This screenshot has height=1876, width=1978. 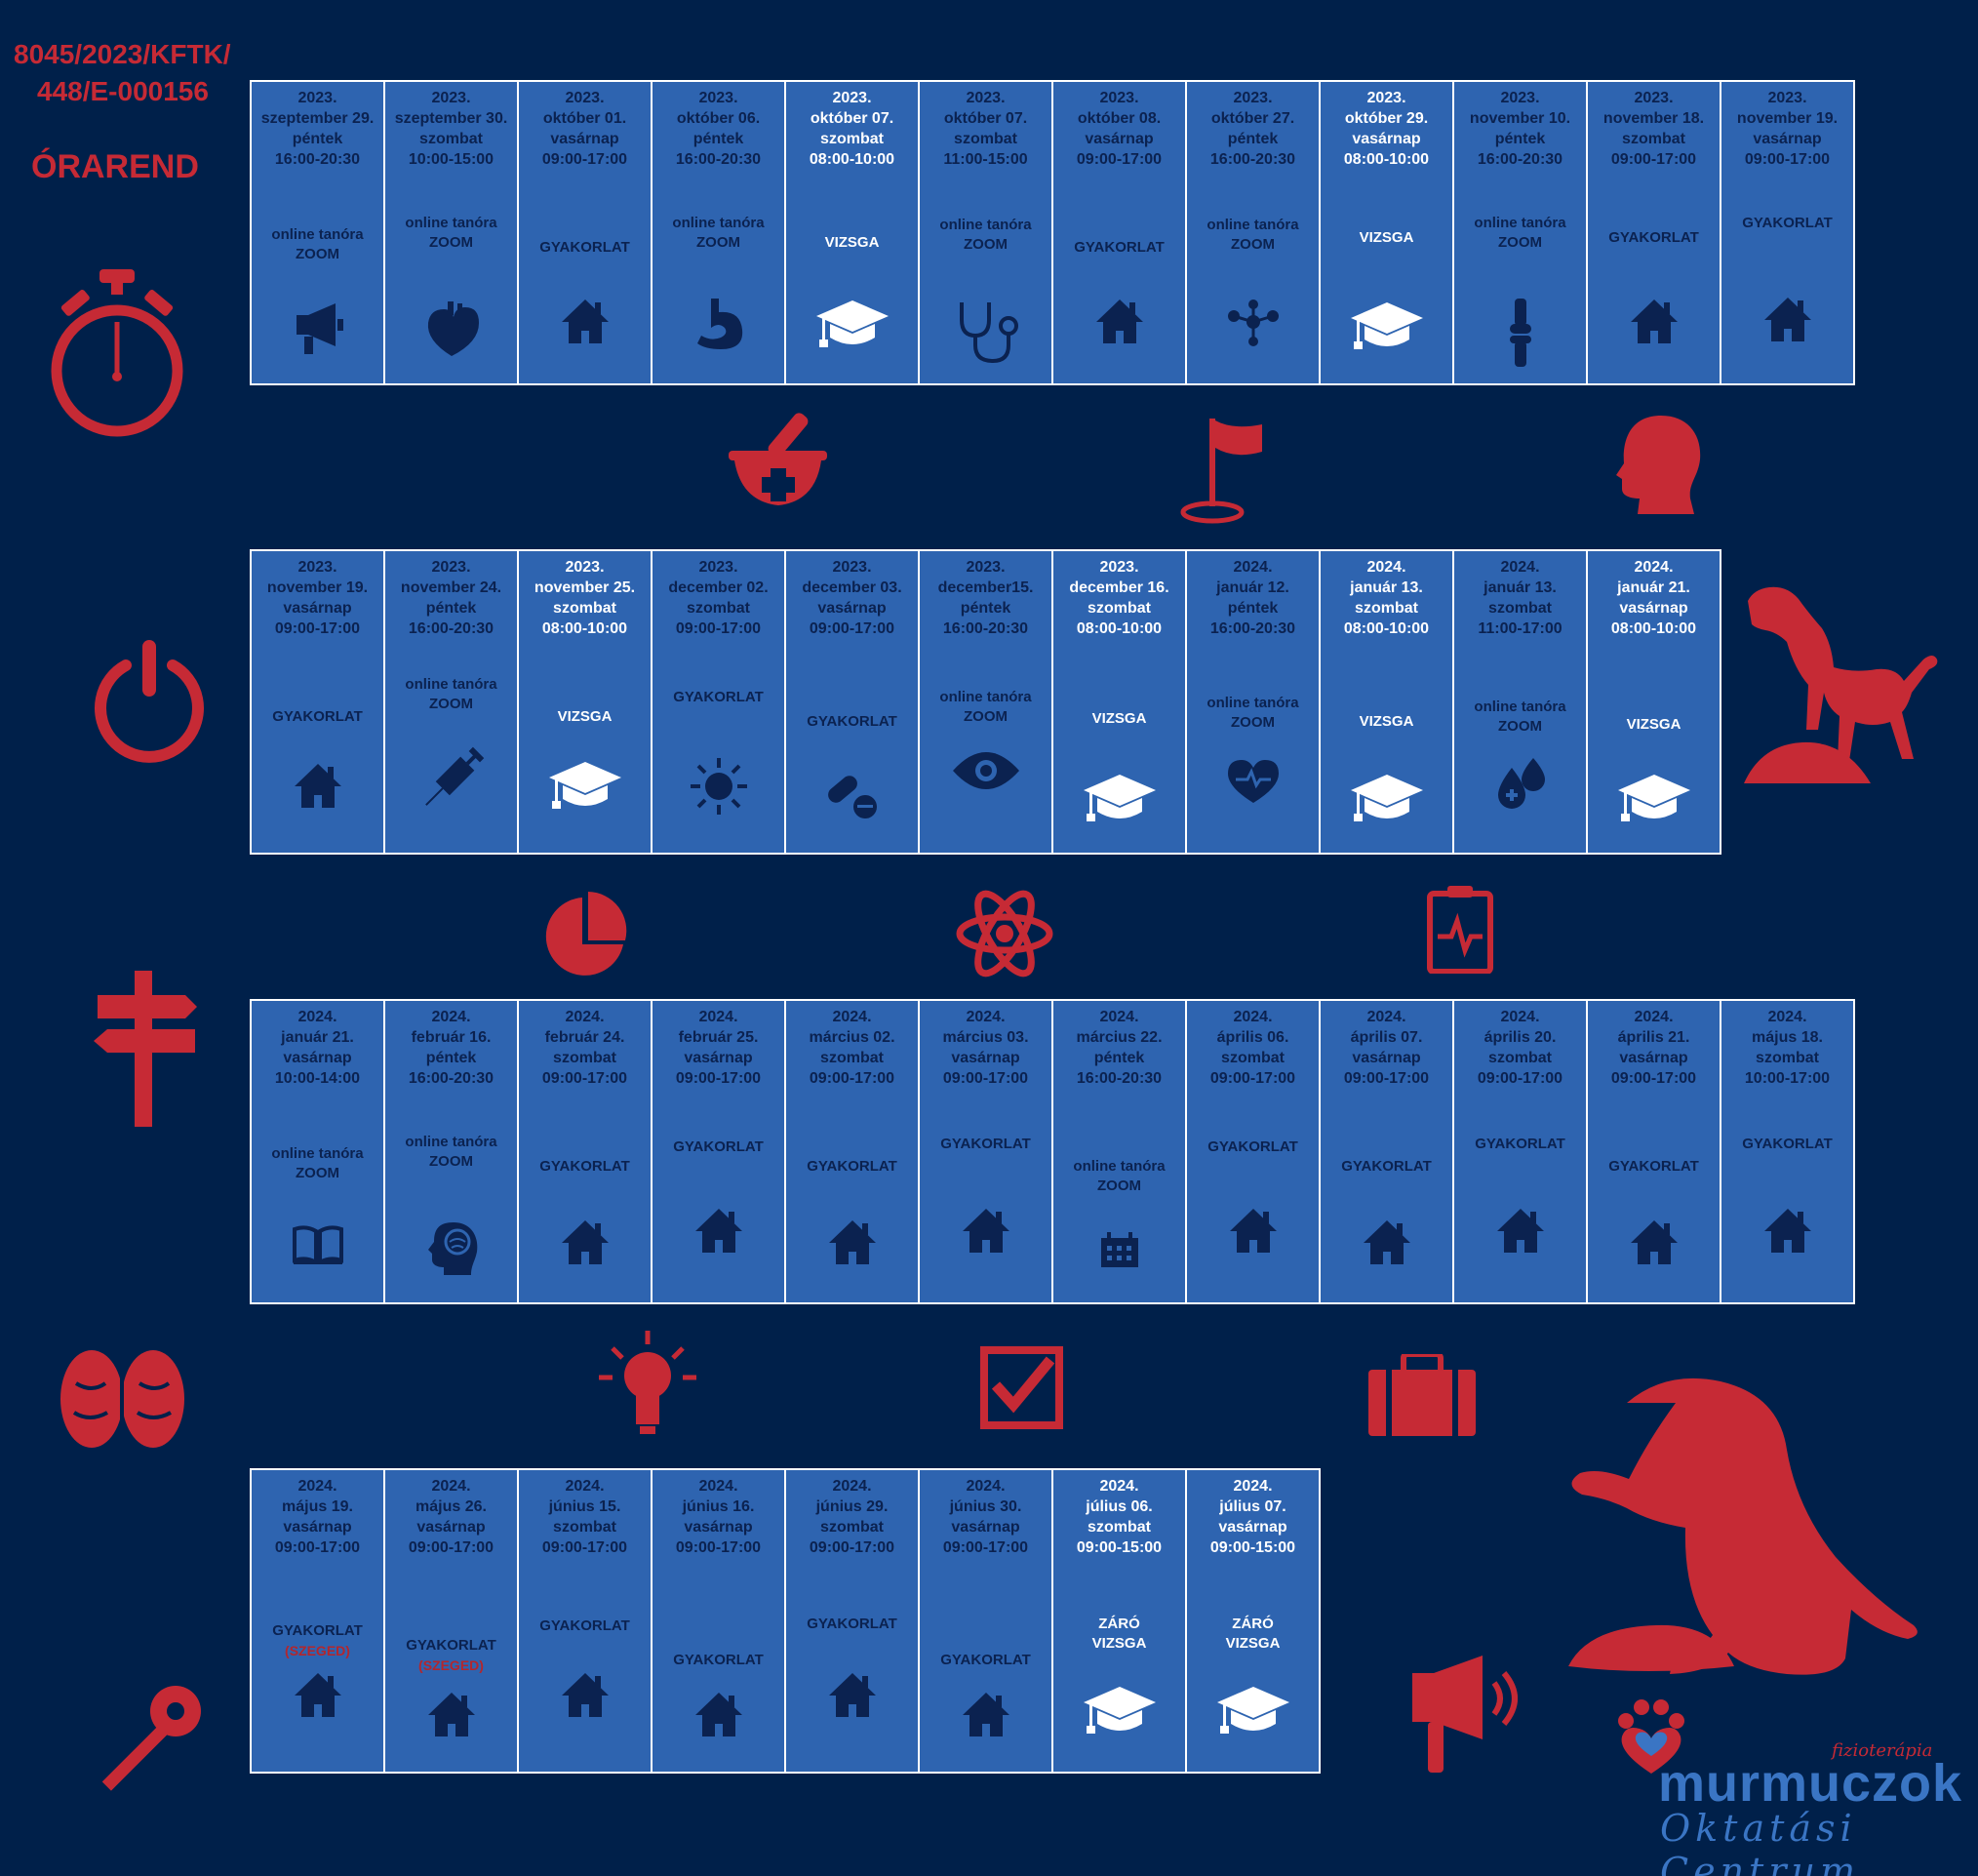 What do you see at coordinates (1253, 783) in the screenshot?
I see `heartbeat-icon` at bounding box center [1253, 783].